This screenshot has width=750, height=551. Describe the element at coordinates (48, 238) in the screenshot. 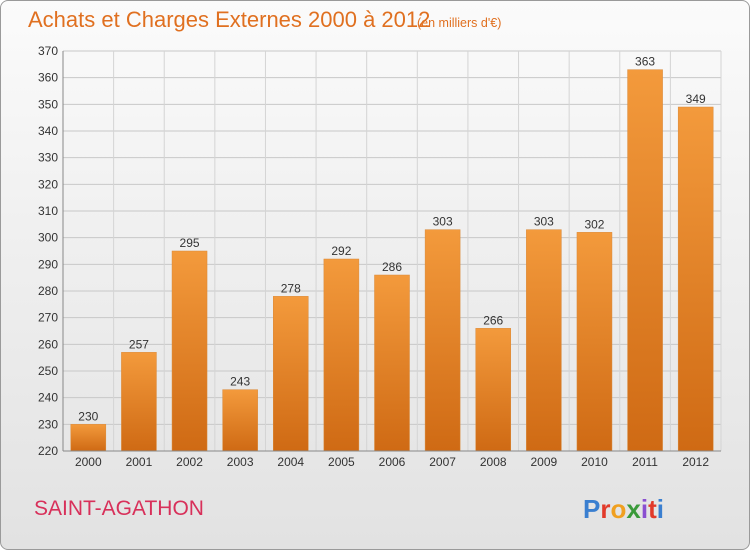

I see `y-tick-label: 300` at that location.